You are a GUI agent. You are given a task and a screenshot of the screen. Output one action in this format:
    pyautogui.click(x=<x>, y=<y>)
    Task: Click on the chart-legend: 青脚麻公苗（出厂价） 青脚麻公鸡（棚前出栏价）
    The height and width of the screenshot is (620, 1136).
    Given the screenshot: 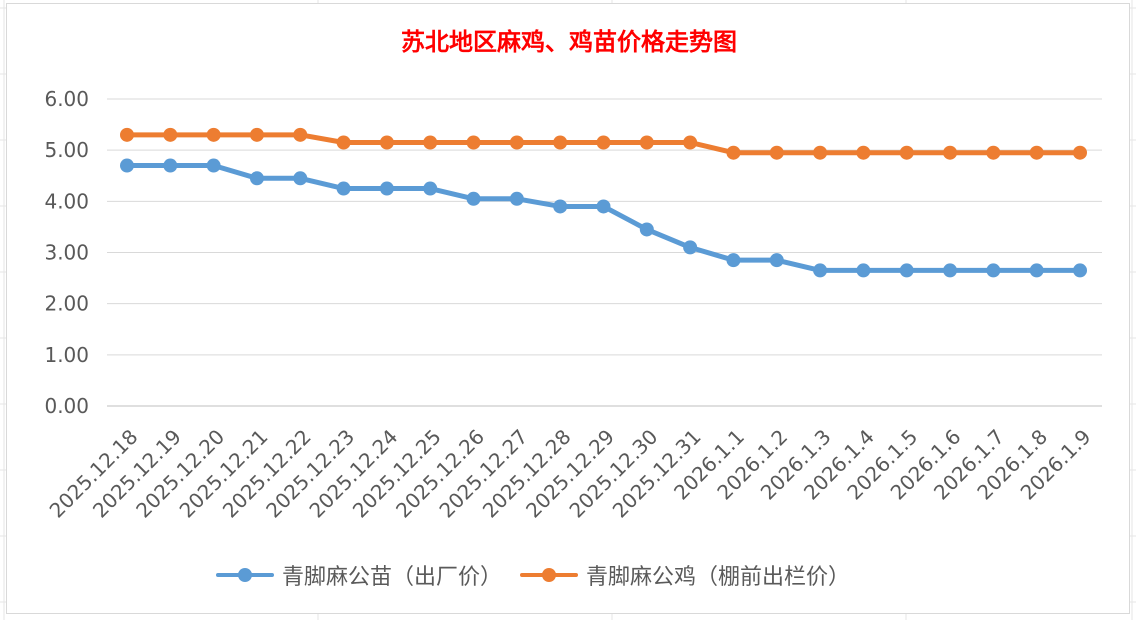 What is the action you would take?
    pyautogui.click(x=533, y=575)
    